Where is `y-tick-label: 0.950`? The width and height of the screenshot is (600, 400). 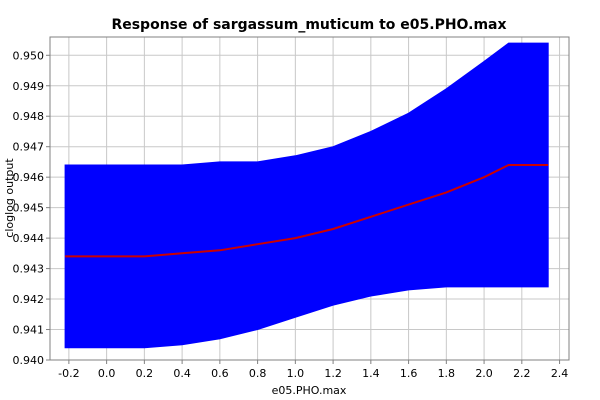
y-tick-label: 0.950 is located at coordinates (29, 55).